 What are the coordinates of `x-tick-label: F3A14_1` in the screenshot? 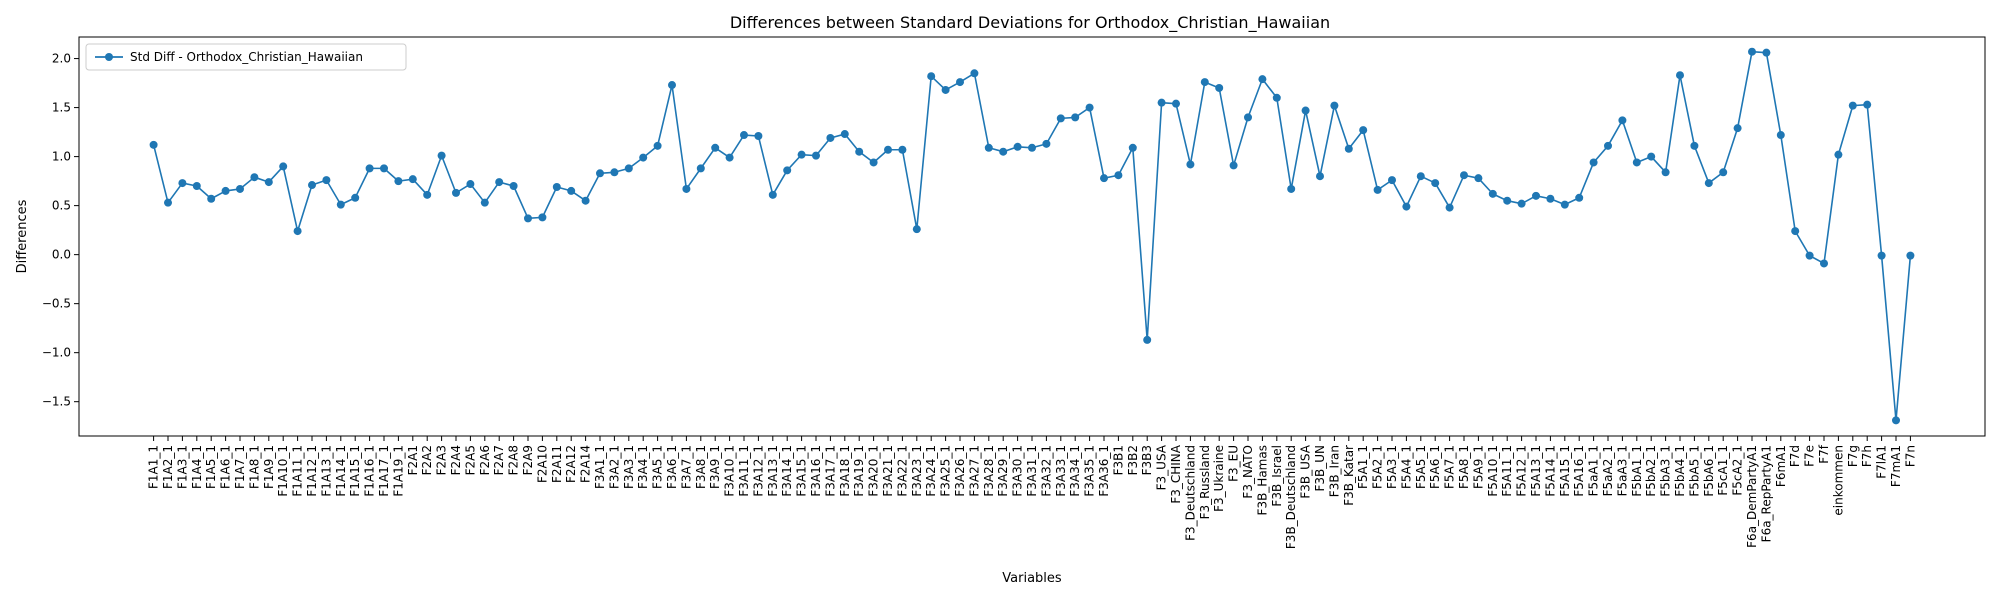 It's located at (787, 471).